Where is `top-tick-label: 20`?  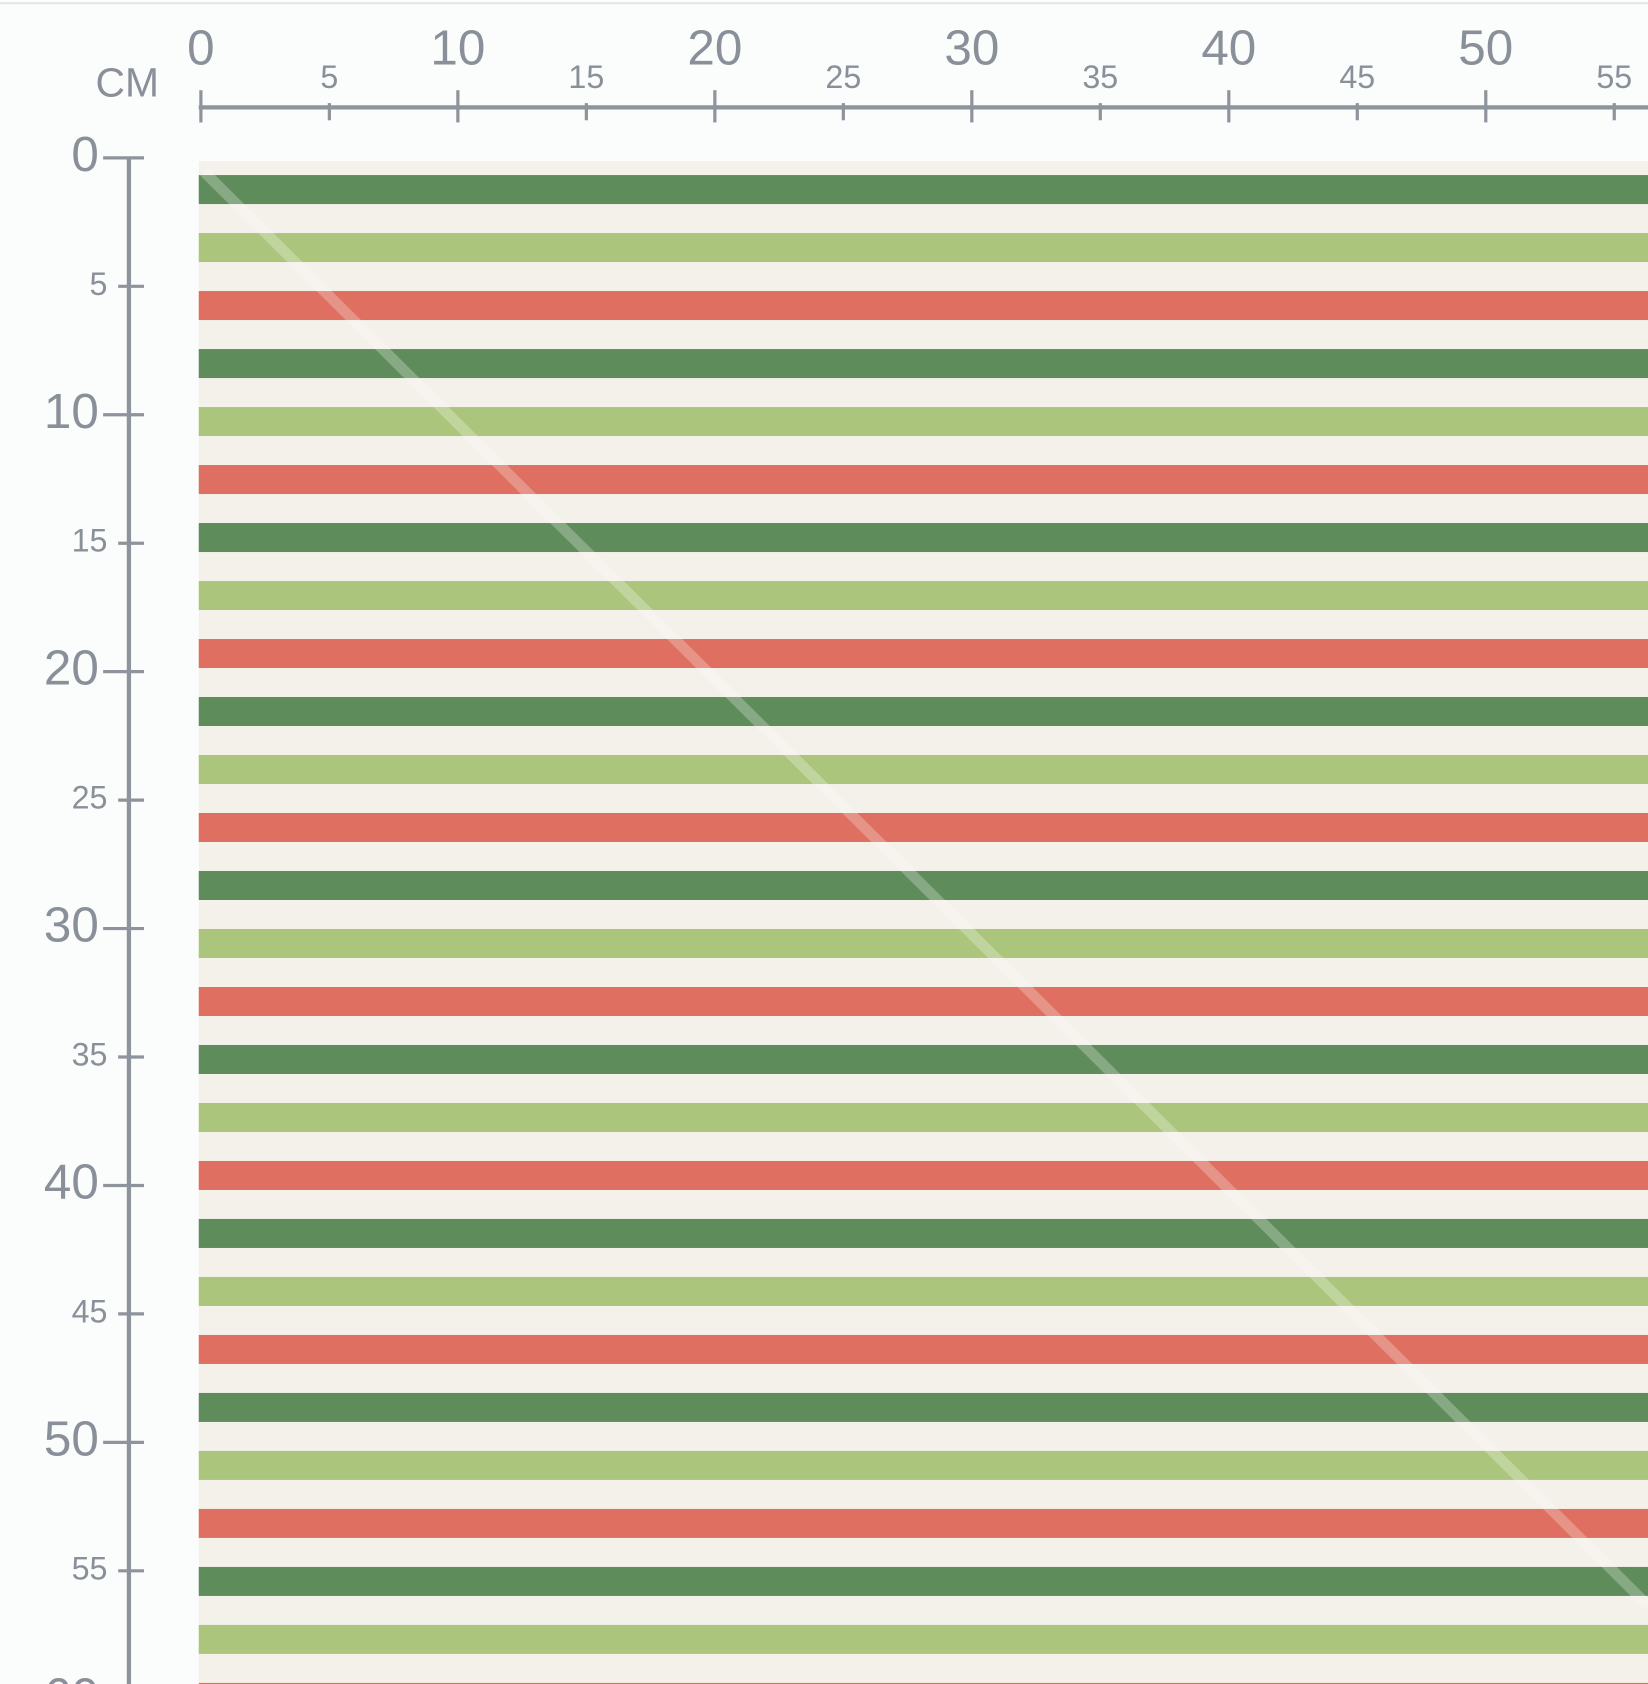
top-tick-label: 20 is located at coordinates (714, 48).